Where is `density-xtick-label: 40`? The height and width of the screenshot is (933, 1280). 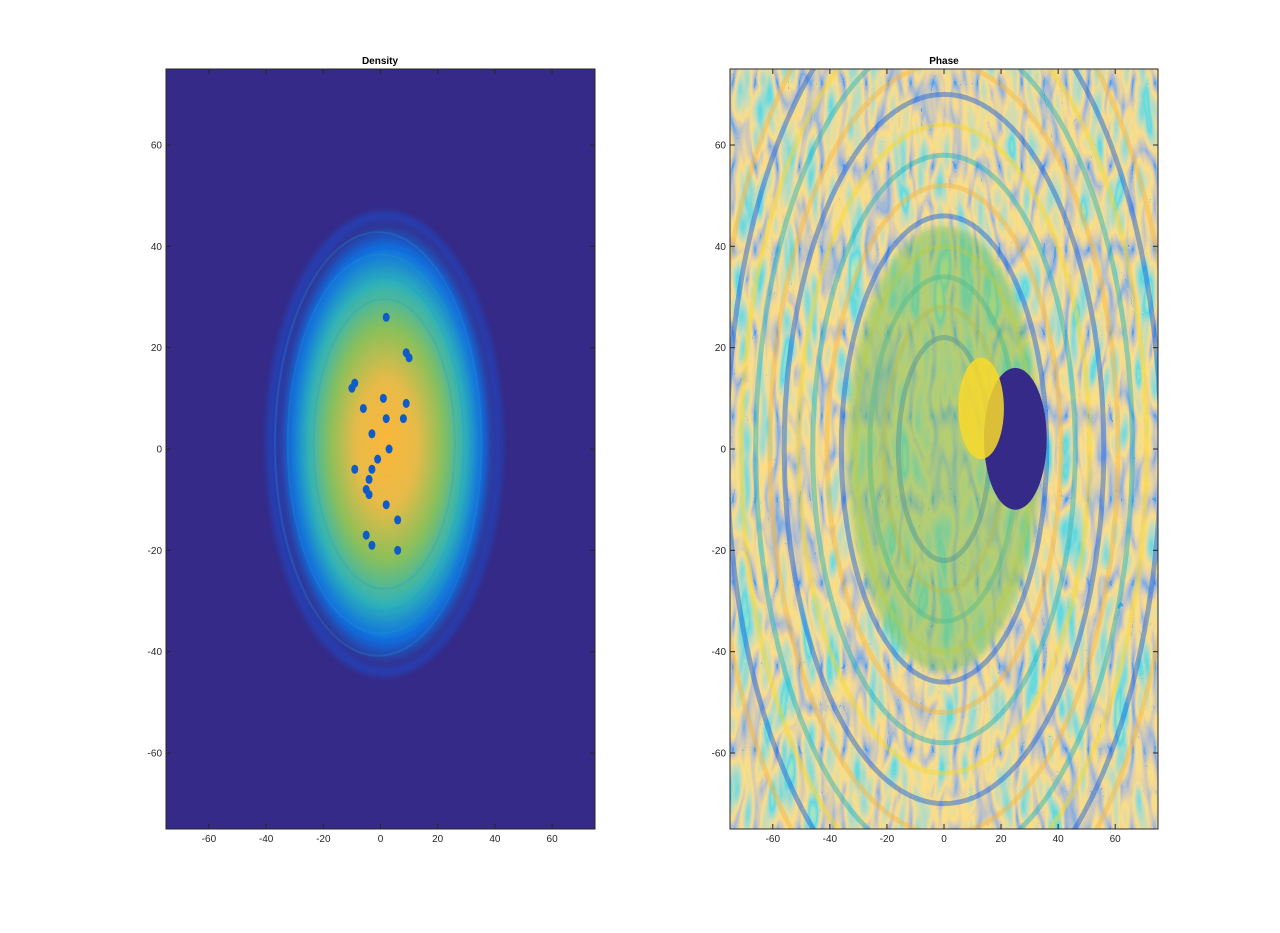
density-xtick-label: 40 is located at coordinates (495, 839).